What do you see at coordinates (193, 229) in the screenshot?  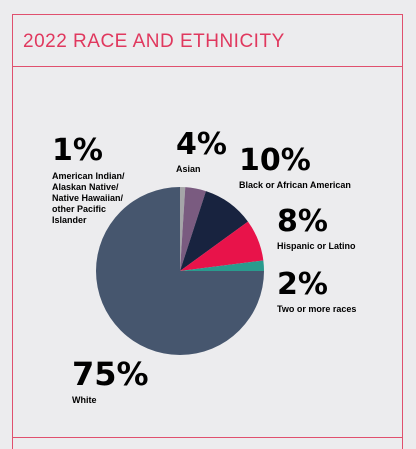 I see `pie-slice-asian` at bounding box center [193, 229].